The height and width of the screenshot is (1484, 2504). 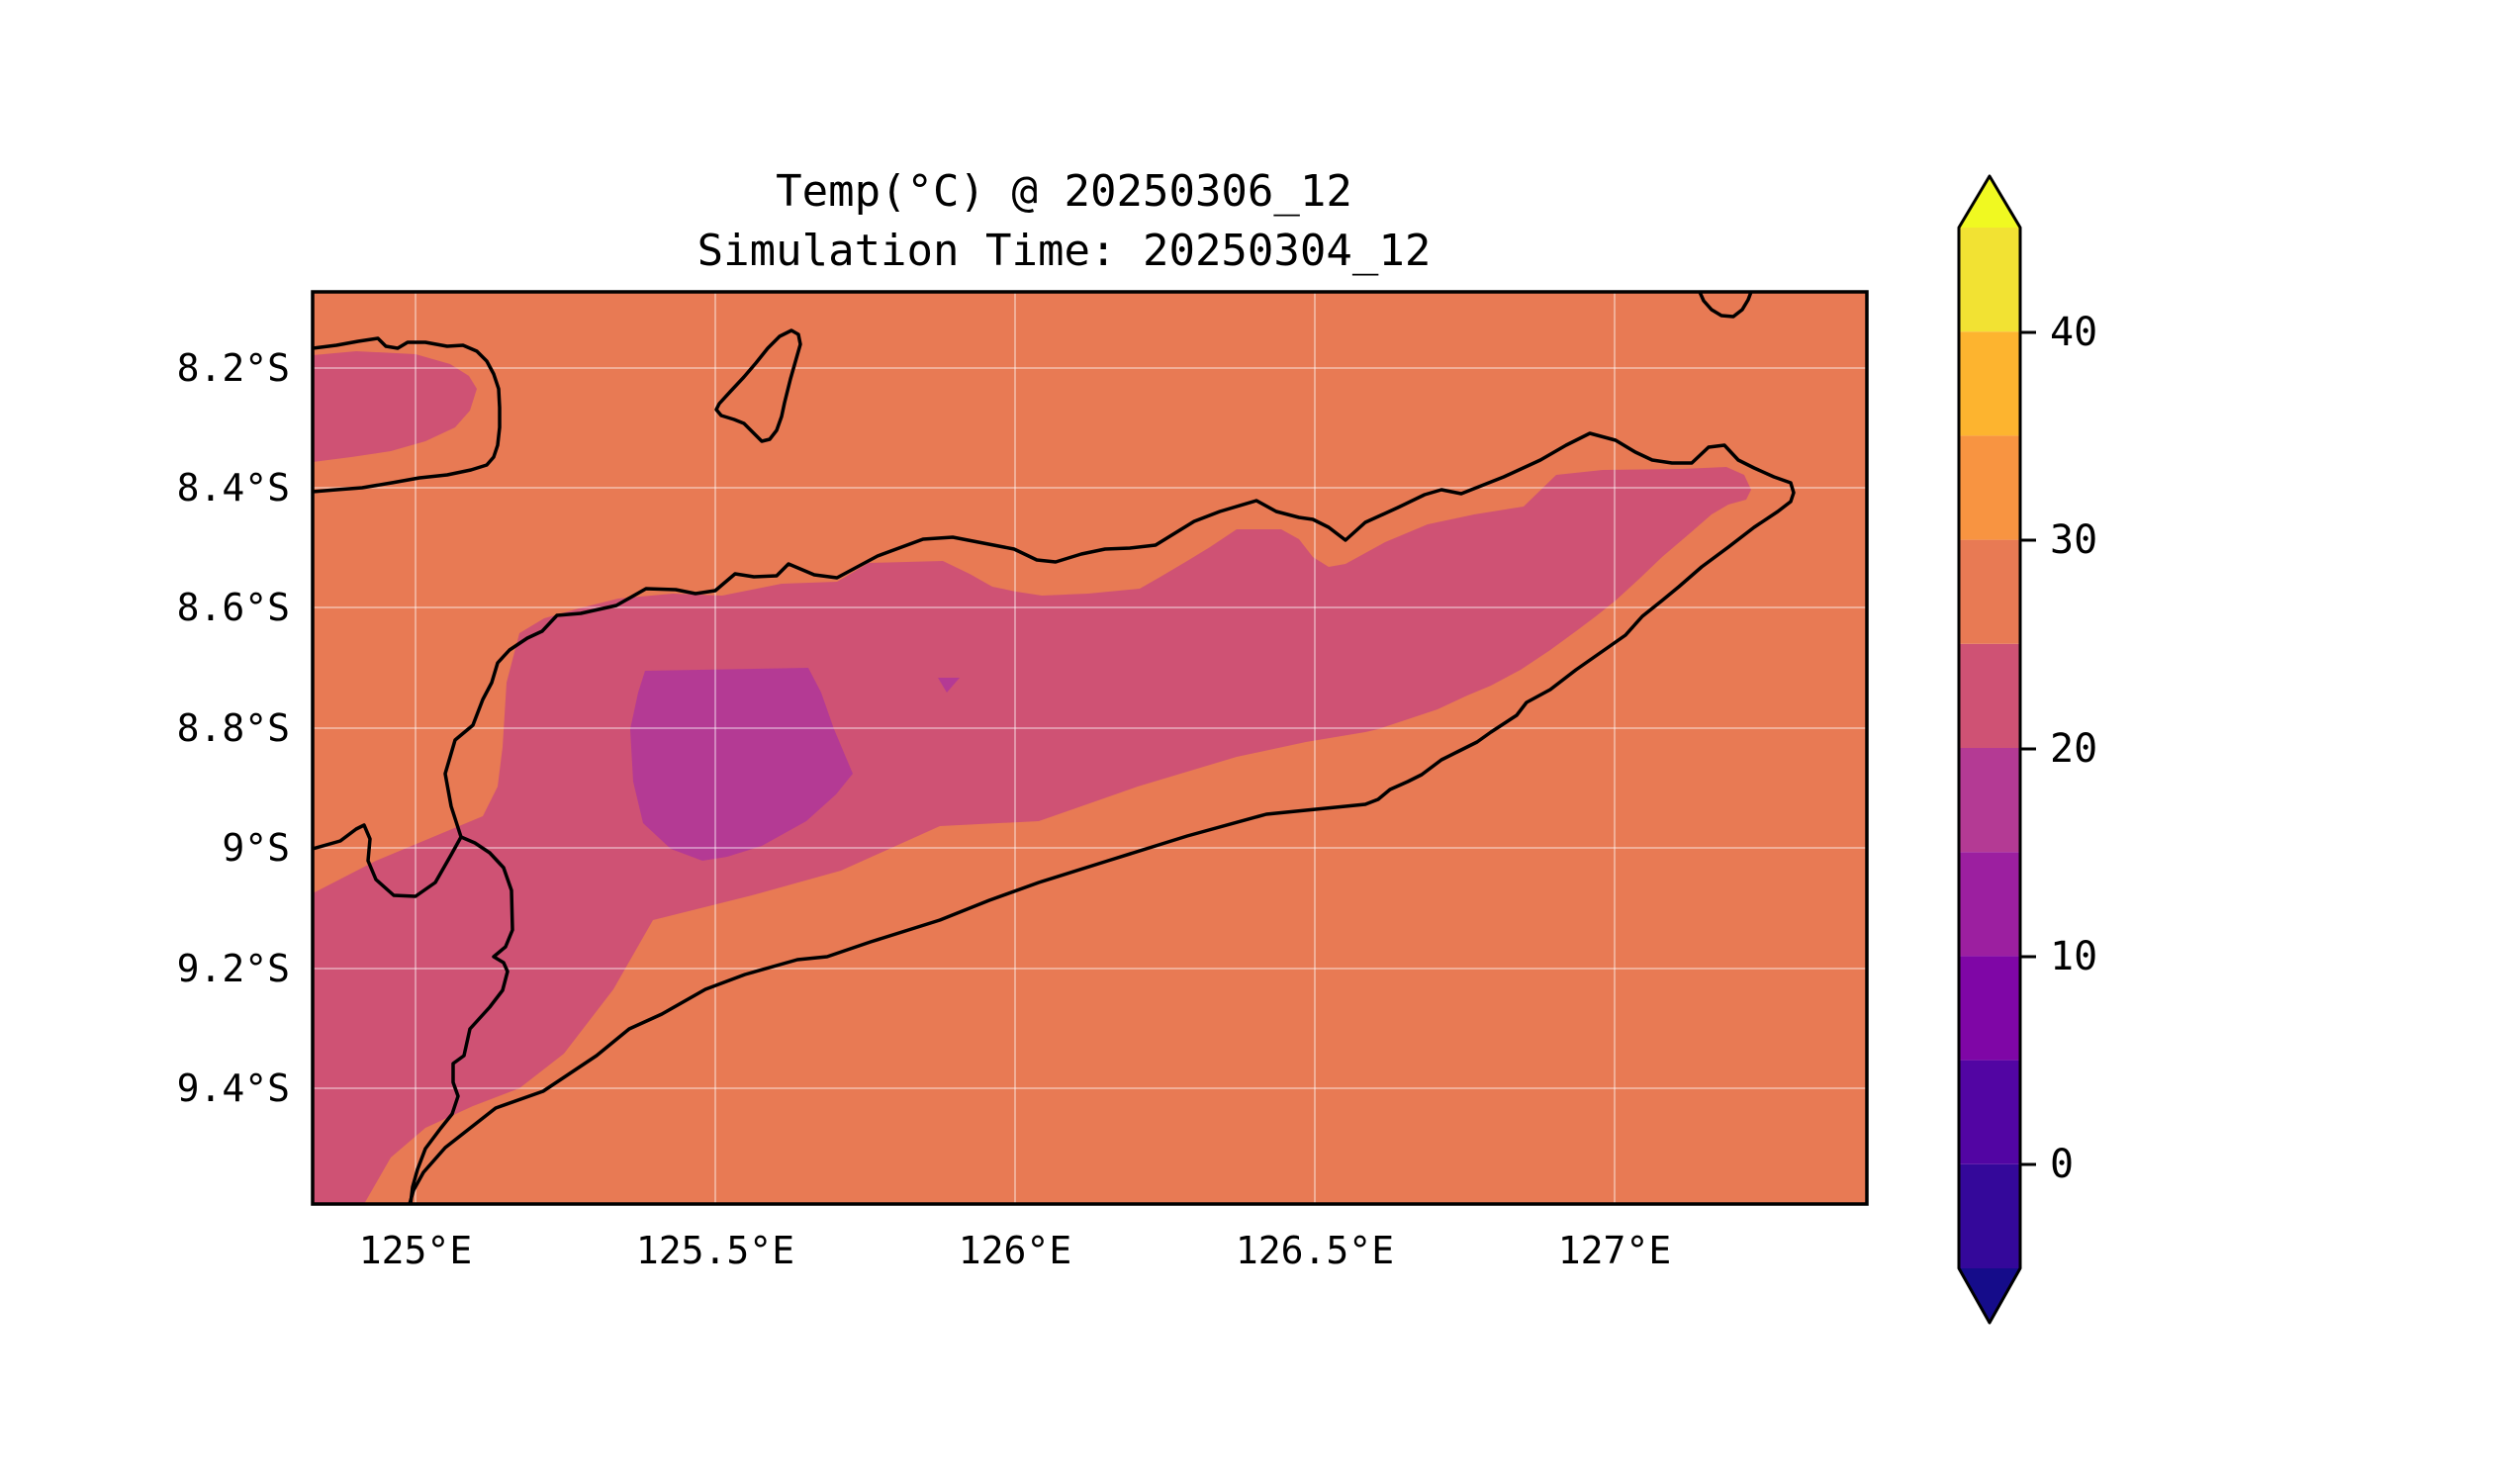 I want to click on y-tick-label: 8.8°S, so click(x=233, y=728).